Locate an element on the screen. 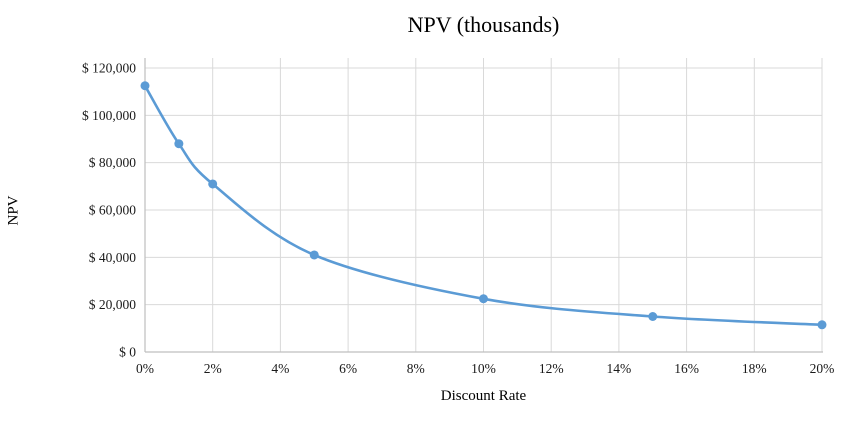  y-tick-label: $ 80,000 is located at coordinates (113, 162).